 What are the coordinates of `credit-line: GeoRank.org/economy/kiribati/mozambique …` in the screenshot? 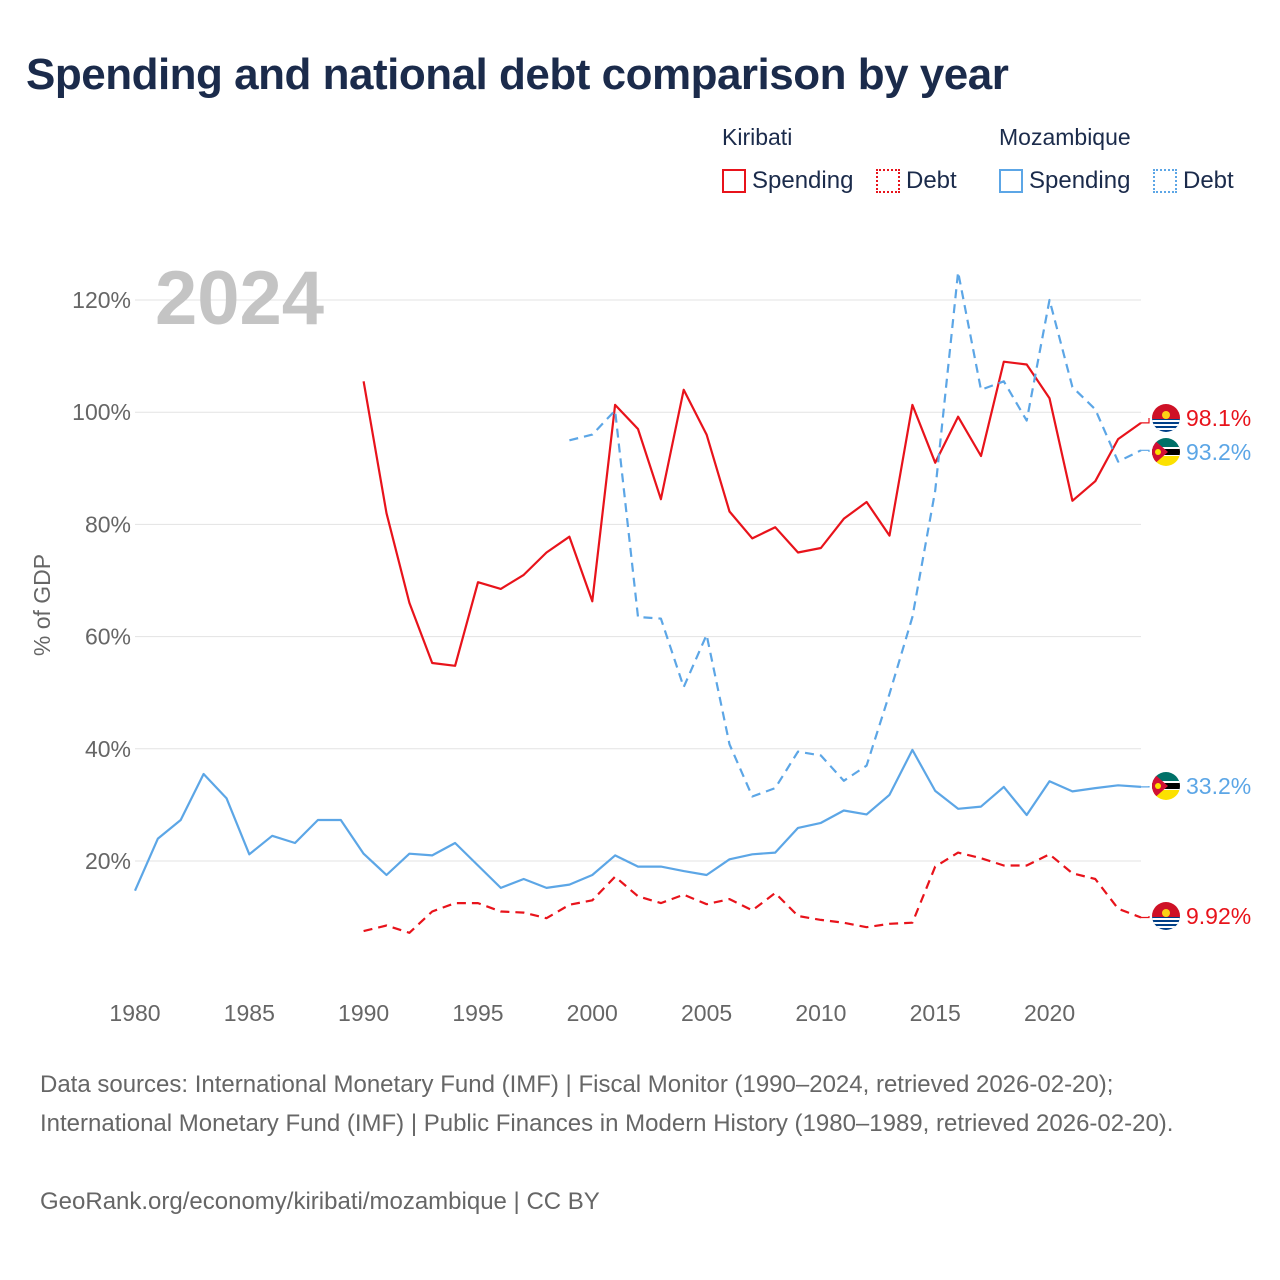 It's located at (320, 1201).